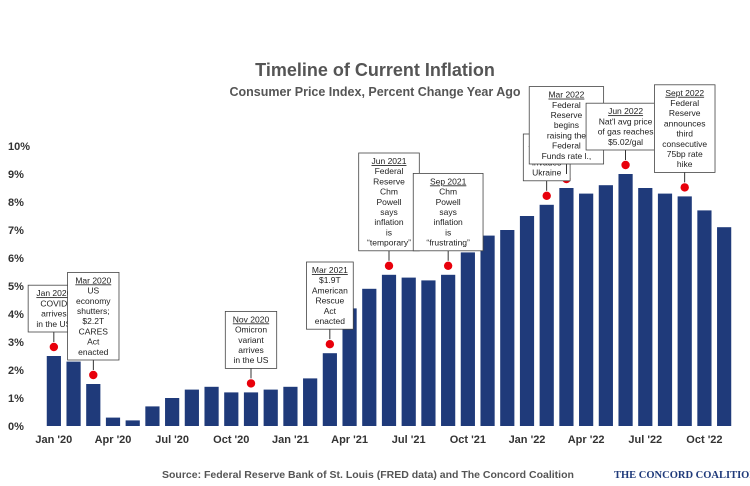 This screenshot has width=750, height=486. What do you see at coordinates (547, 173) in the screenshot?
I see `annotation-text: Ukraine` at bounding box center [547, 173].